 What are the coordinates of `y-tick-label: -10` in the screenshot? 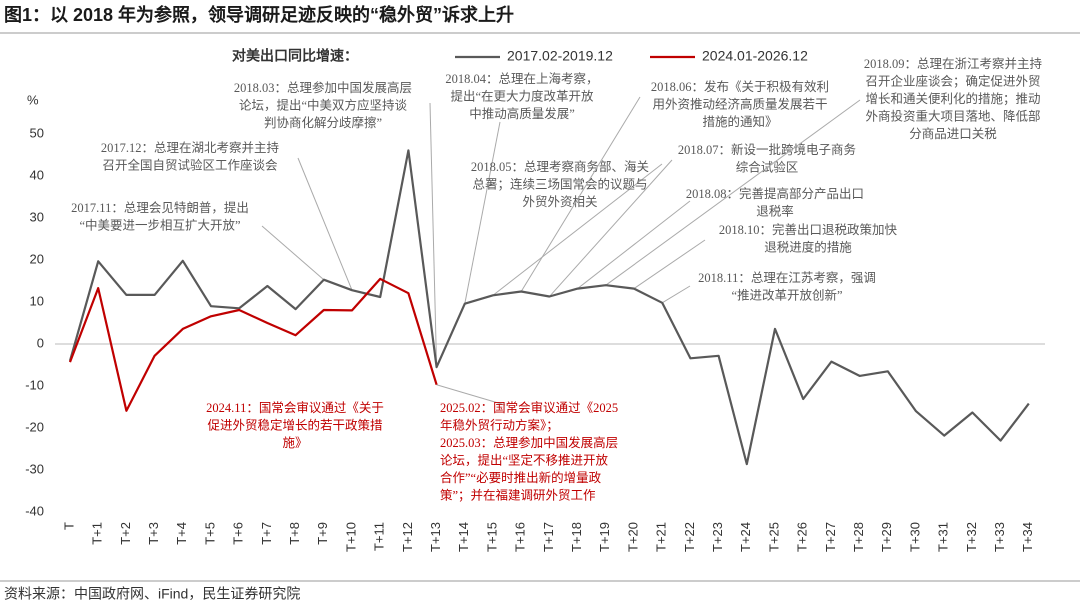 It's located at (34, 384).